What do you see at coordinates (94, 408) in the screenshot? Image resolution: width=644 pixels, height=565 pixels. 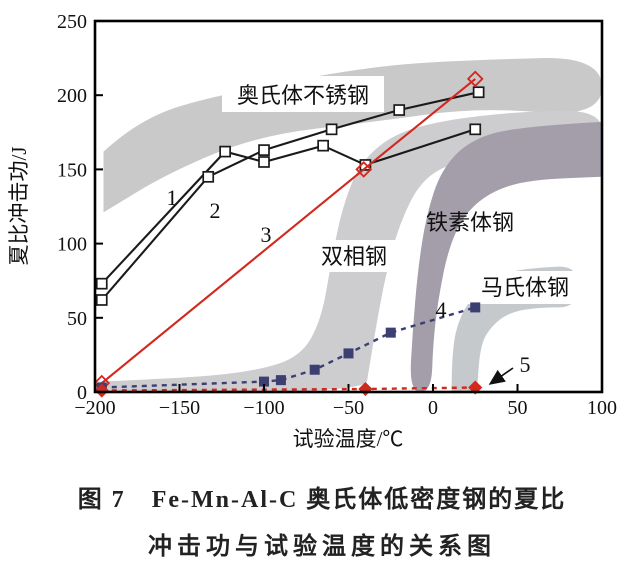 I see `x-tick-label--200: −200` at bounding box center [94, 408].